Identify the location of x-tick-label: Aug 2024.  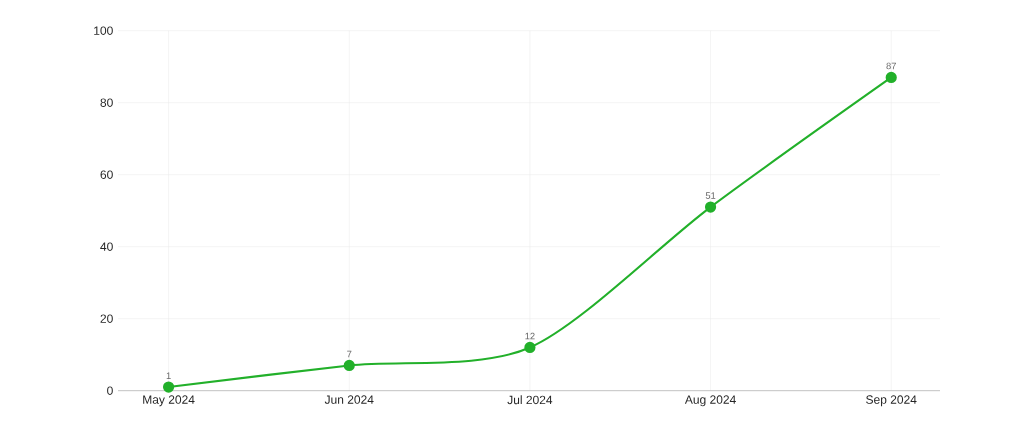
(710, 401).